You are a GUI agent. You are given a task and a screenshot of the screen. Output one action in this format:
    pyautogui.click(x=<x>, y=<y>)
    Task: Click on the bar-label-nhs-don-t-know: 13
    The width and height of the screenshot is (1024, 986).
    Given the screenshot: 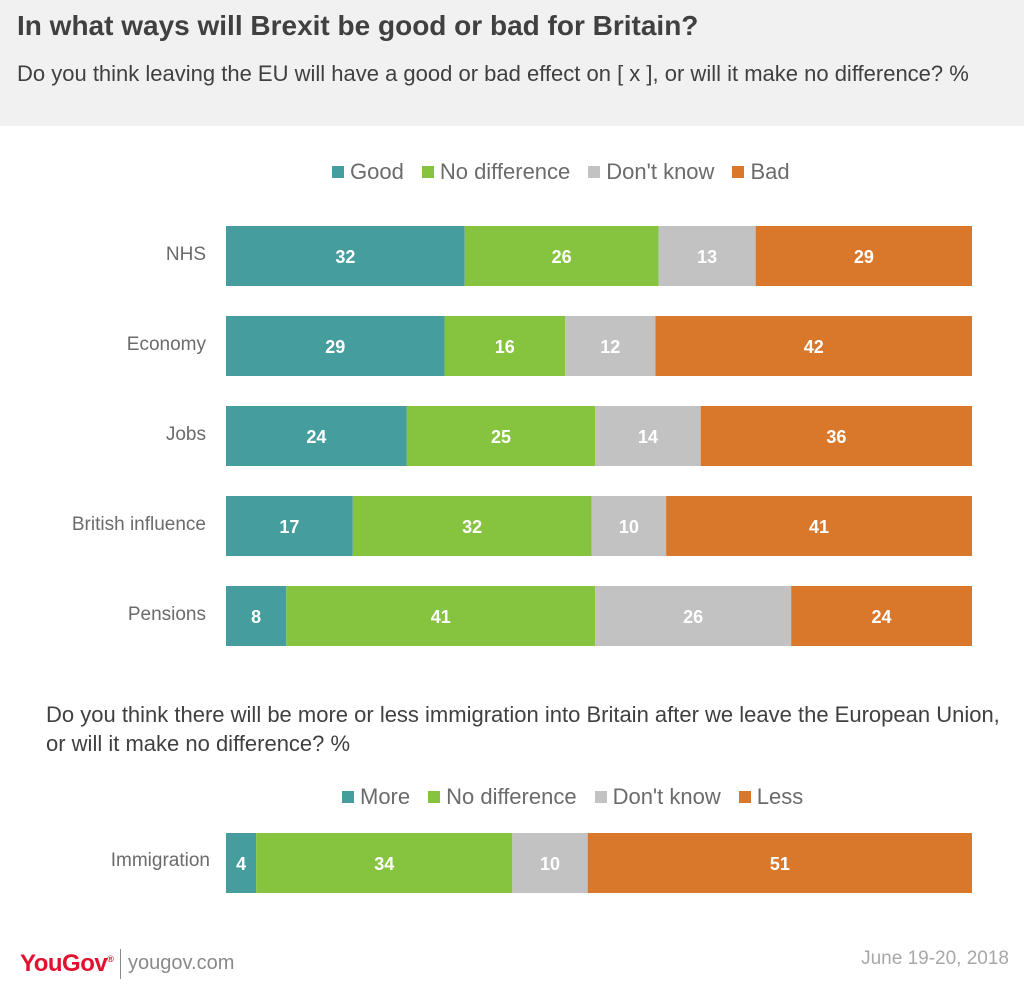 What is the action you would take?
    pyautogui.click(x=707, y=257)
    